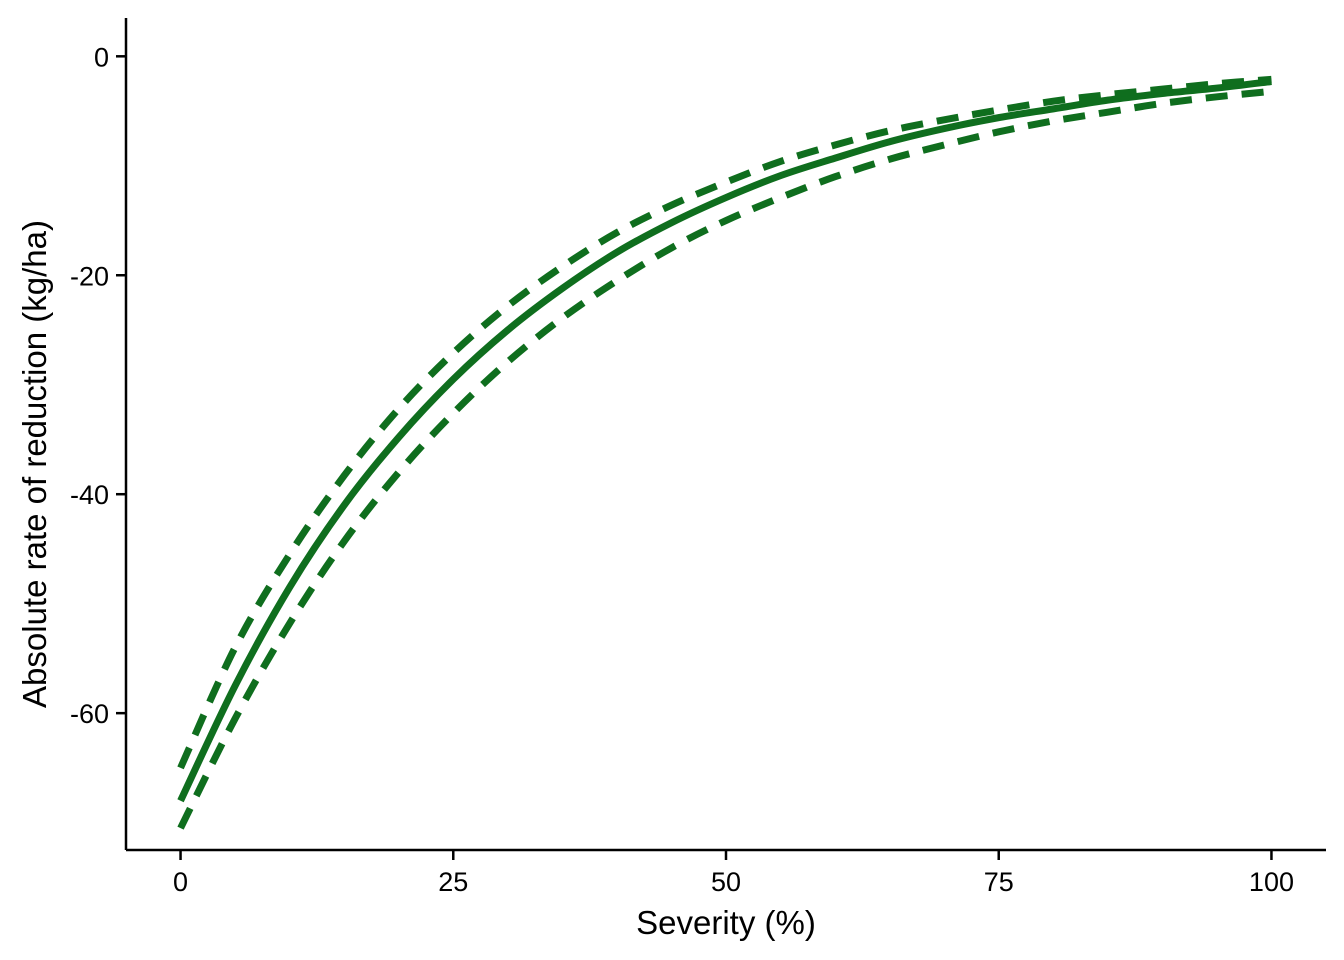 This screenshot has width=1344, height=960. What do you see at coordinates (726, 882) in the screenshot?
I see `x-tick-label: 50` at bounding box center [726, 882].